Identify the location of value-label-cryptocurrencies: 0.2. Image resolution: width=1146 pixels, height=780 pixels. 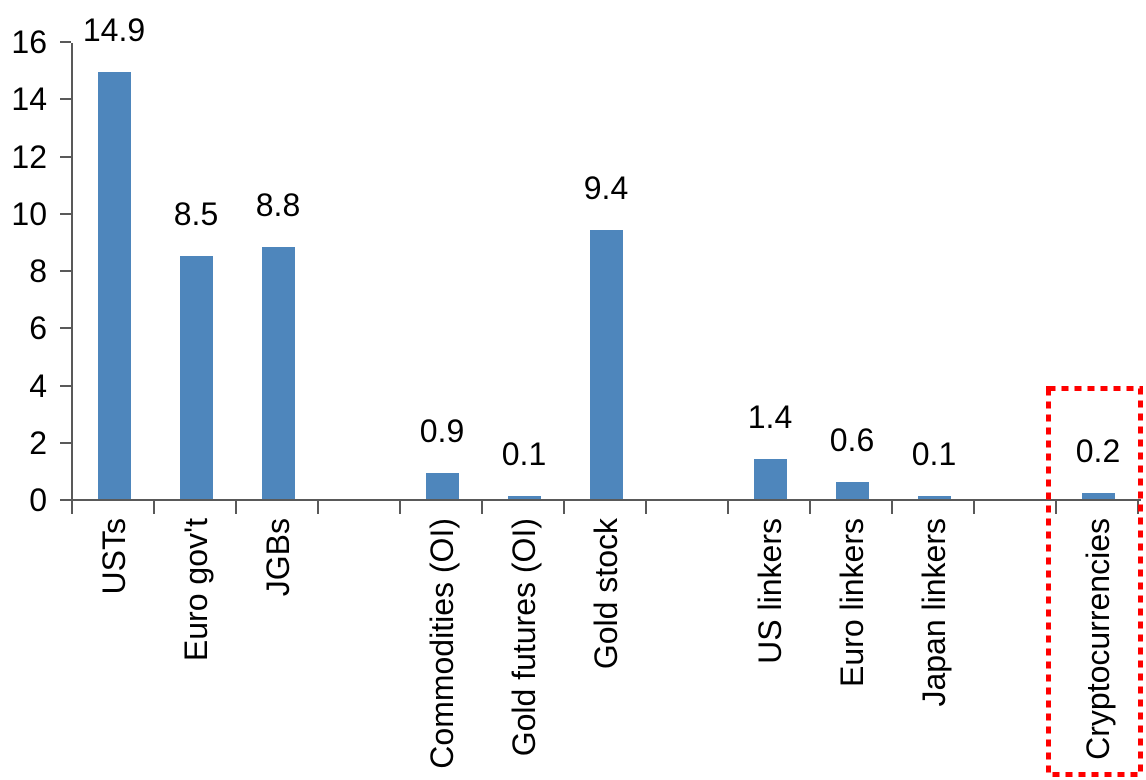
(1098, 451).